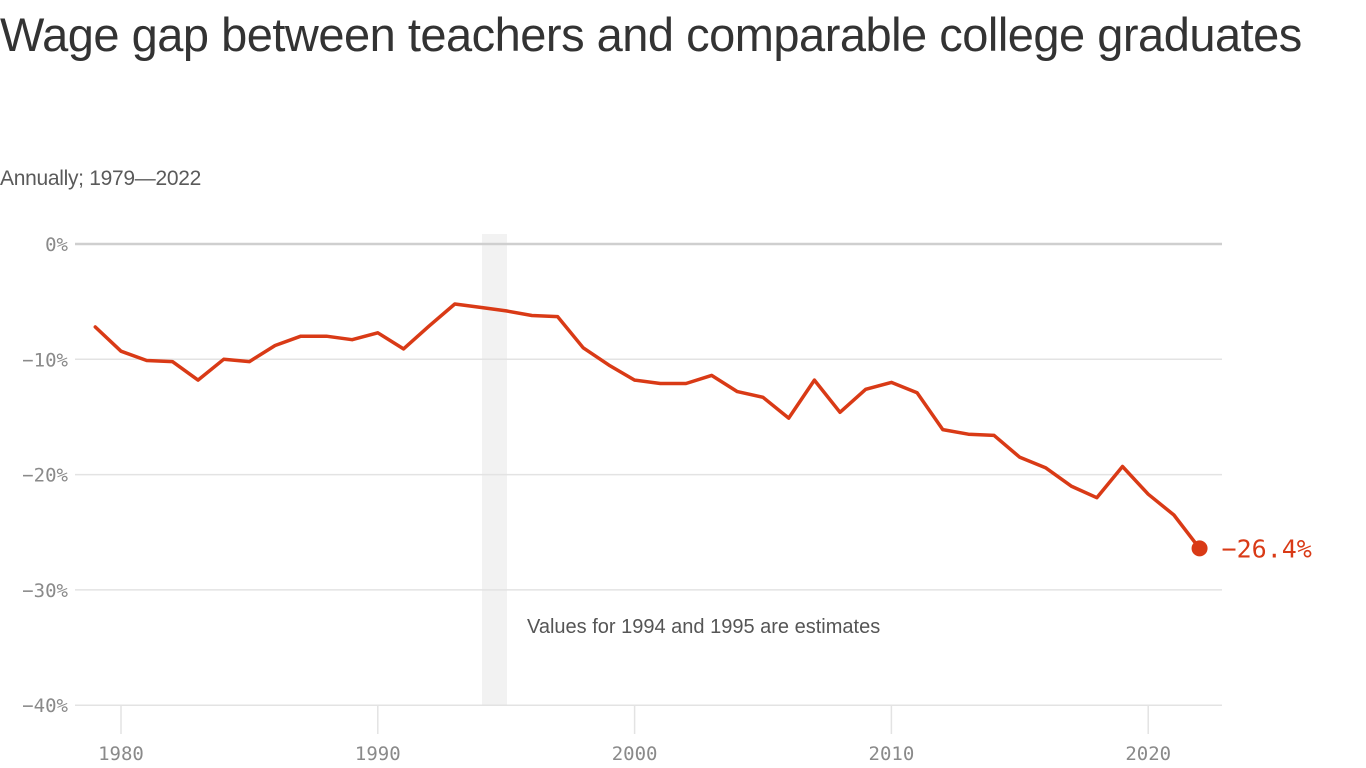  I want to click on end-point-marker, so click(1199, 548).